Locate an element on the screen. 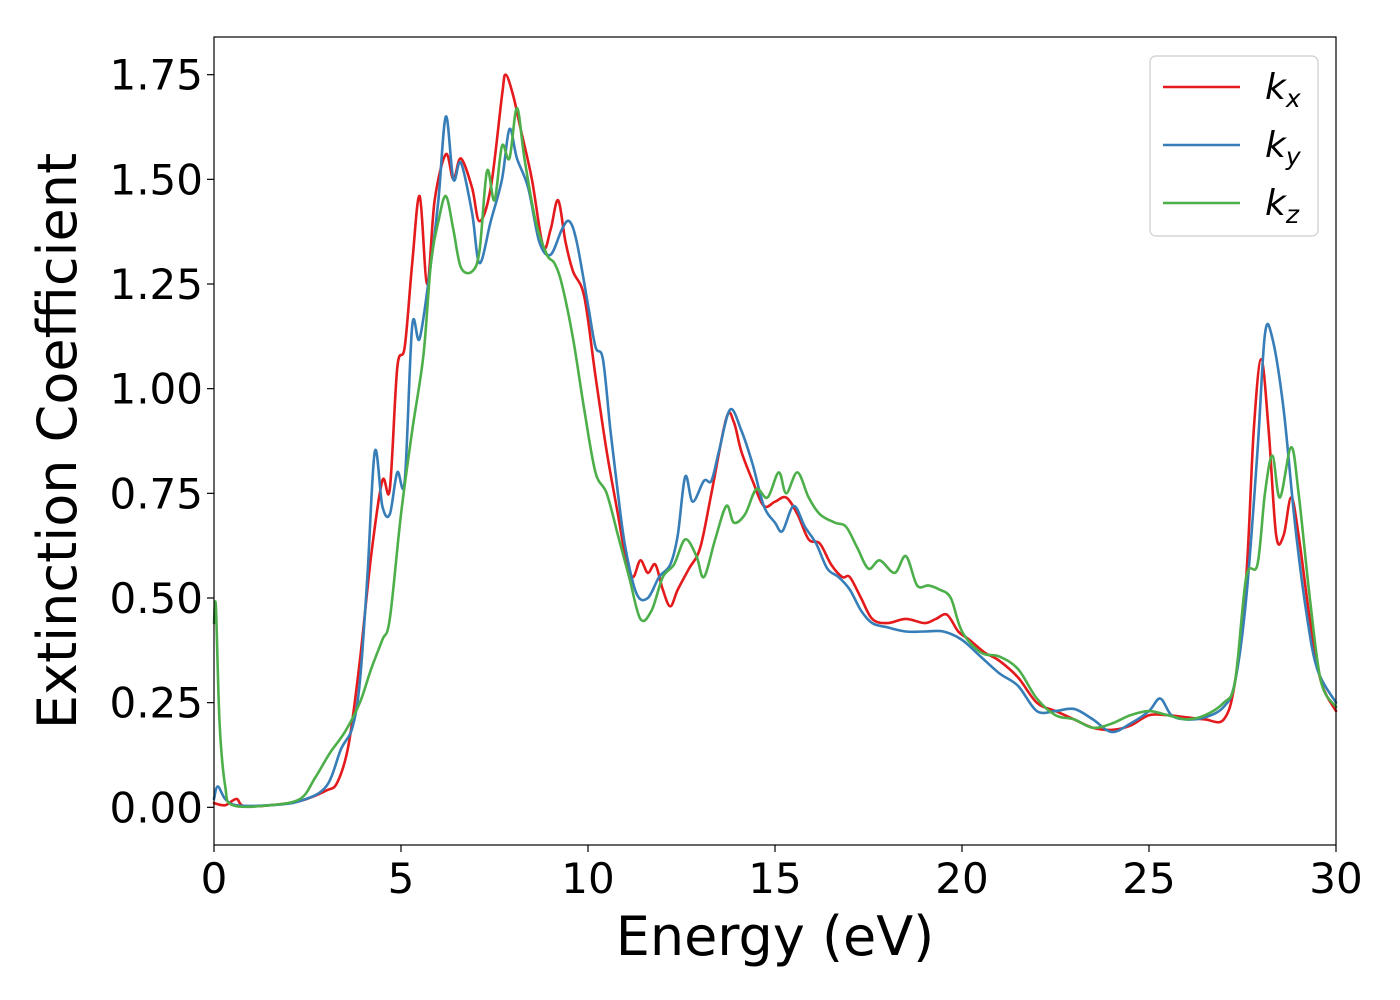 The width and height of the screenshot is (1400, 1000). x-tick-label: 30 is located at coordinates (1335, 878).